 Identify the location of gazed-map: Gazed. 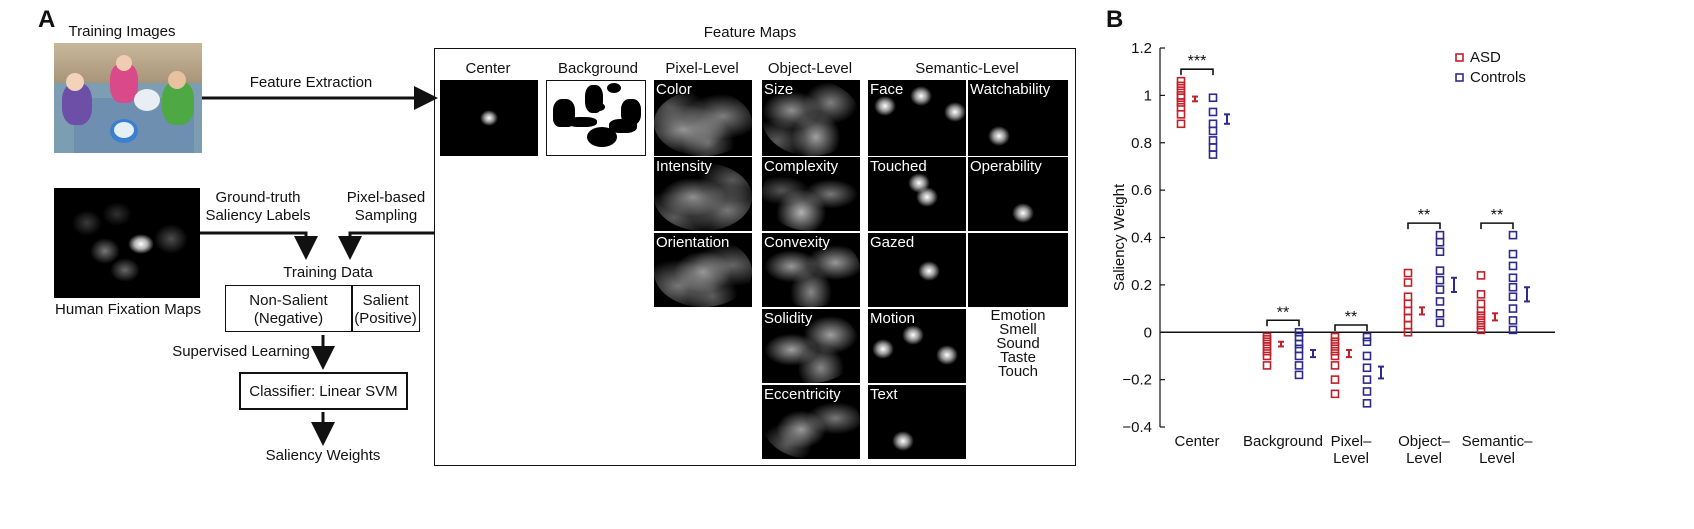
(917, 270).